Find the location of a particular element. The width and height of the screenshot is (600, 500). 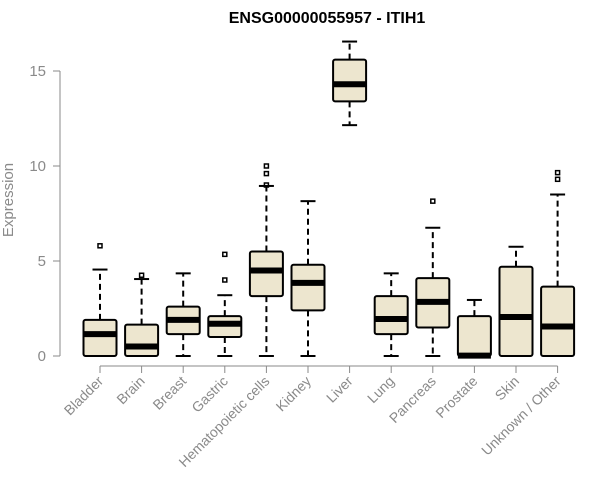

x-tick-label: Unknown / Other is located at coordinates (521, 416).